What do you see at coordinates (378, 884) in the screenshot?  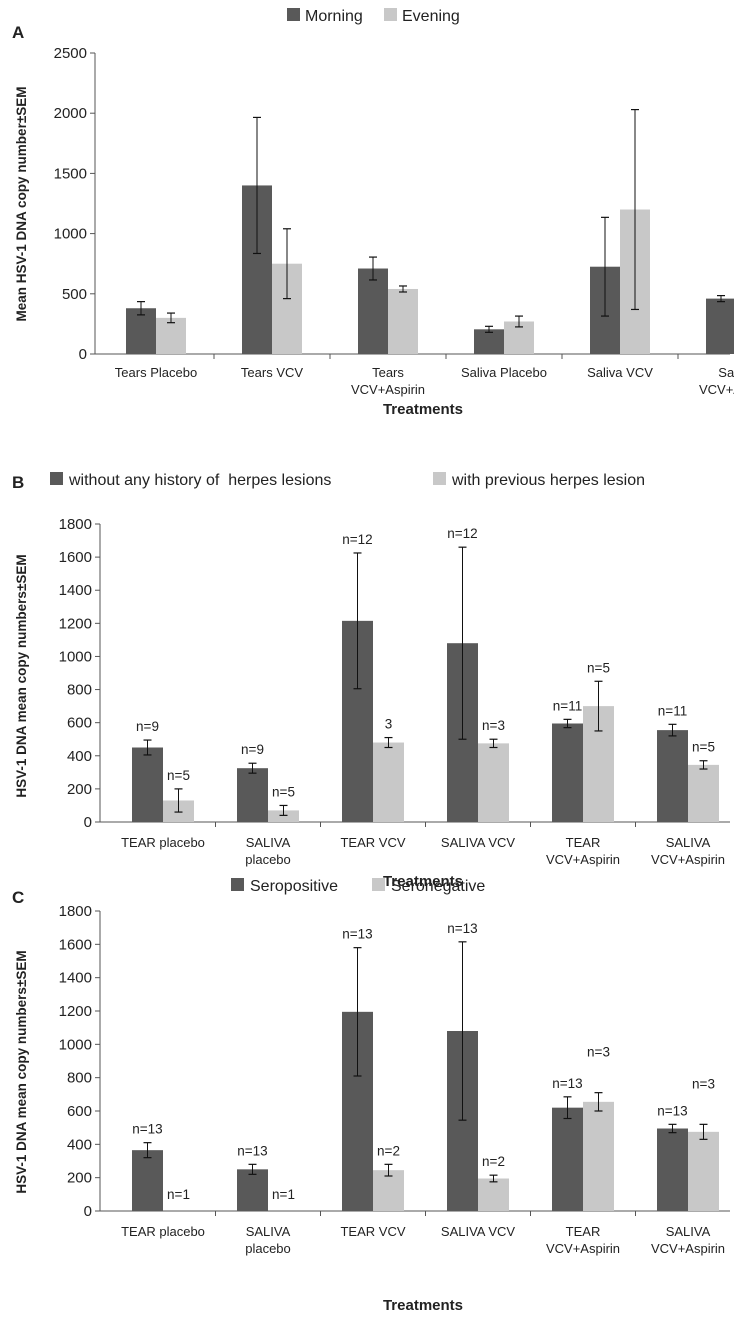 I see `legend-swatch-seronegative` at bounding box center [378, 884].